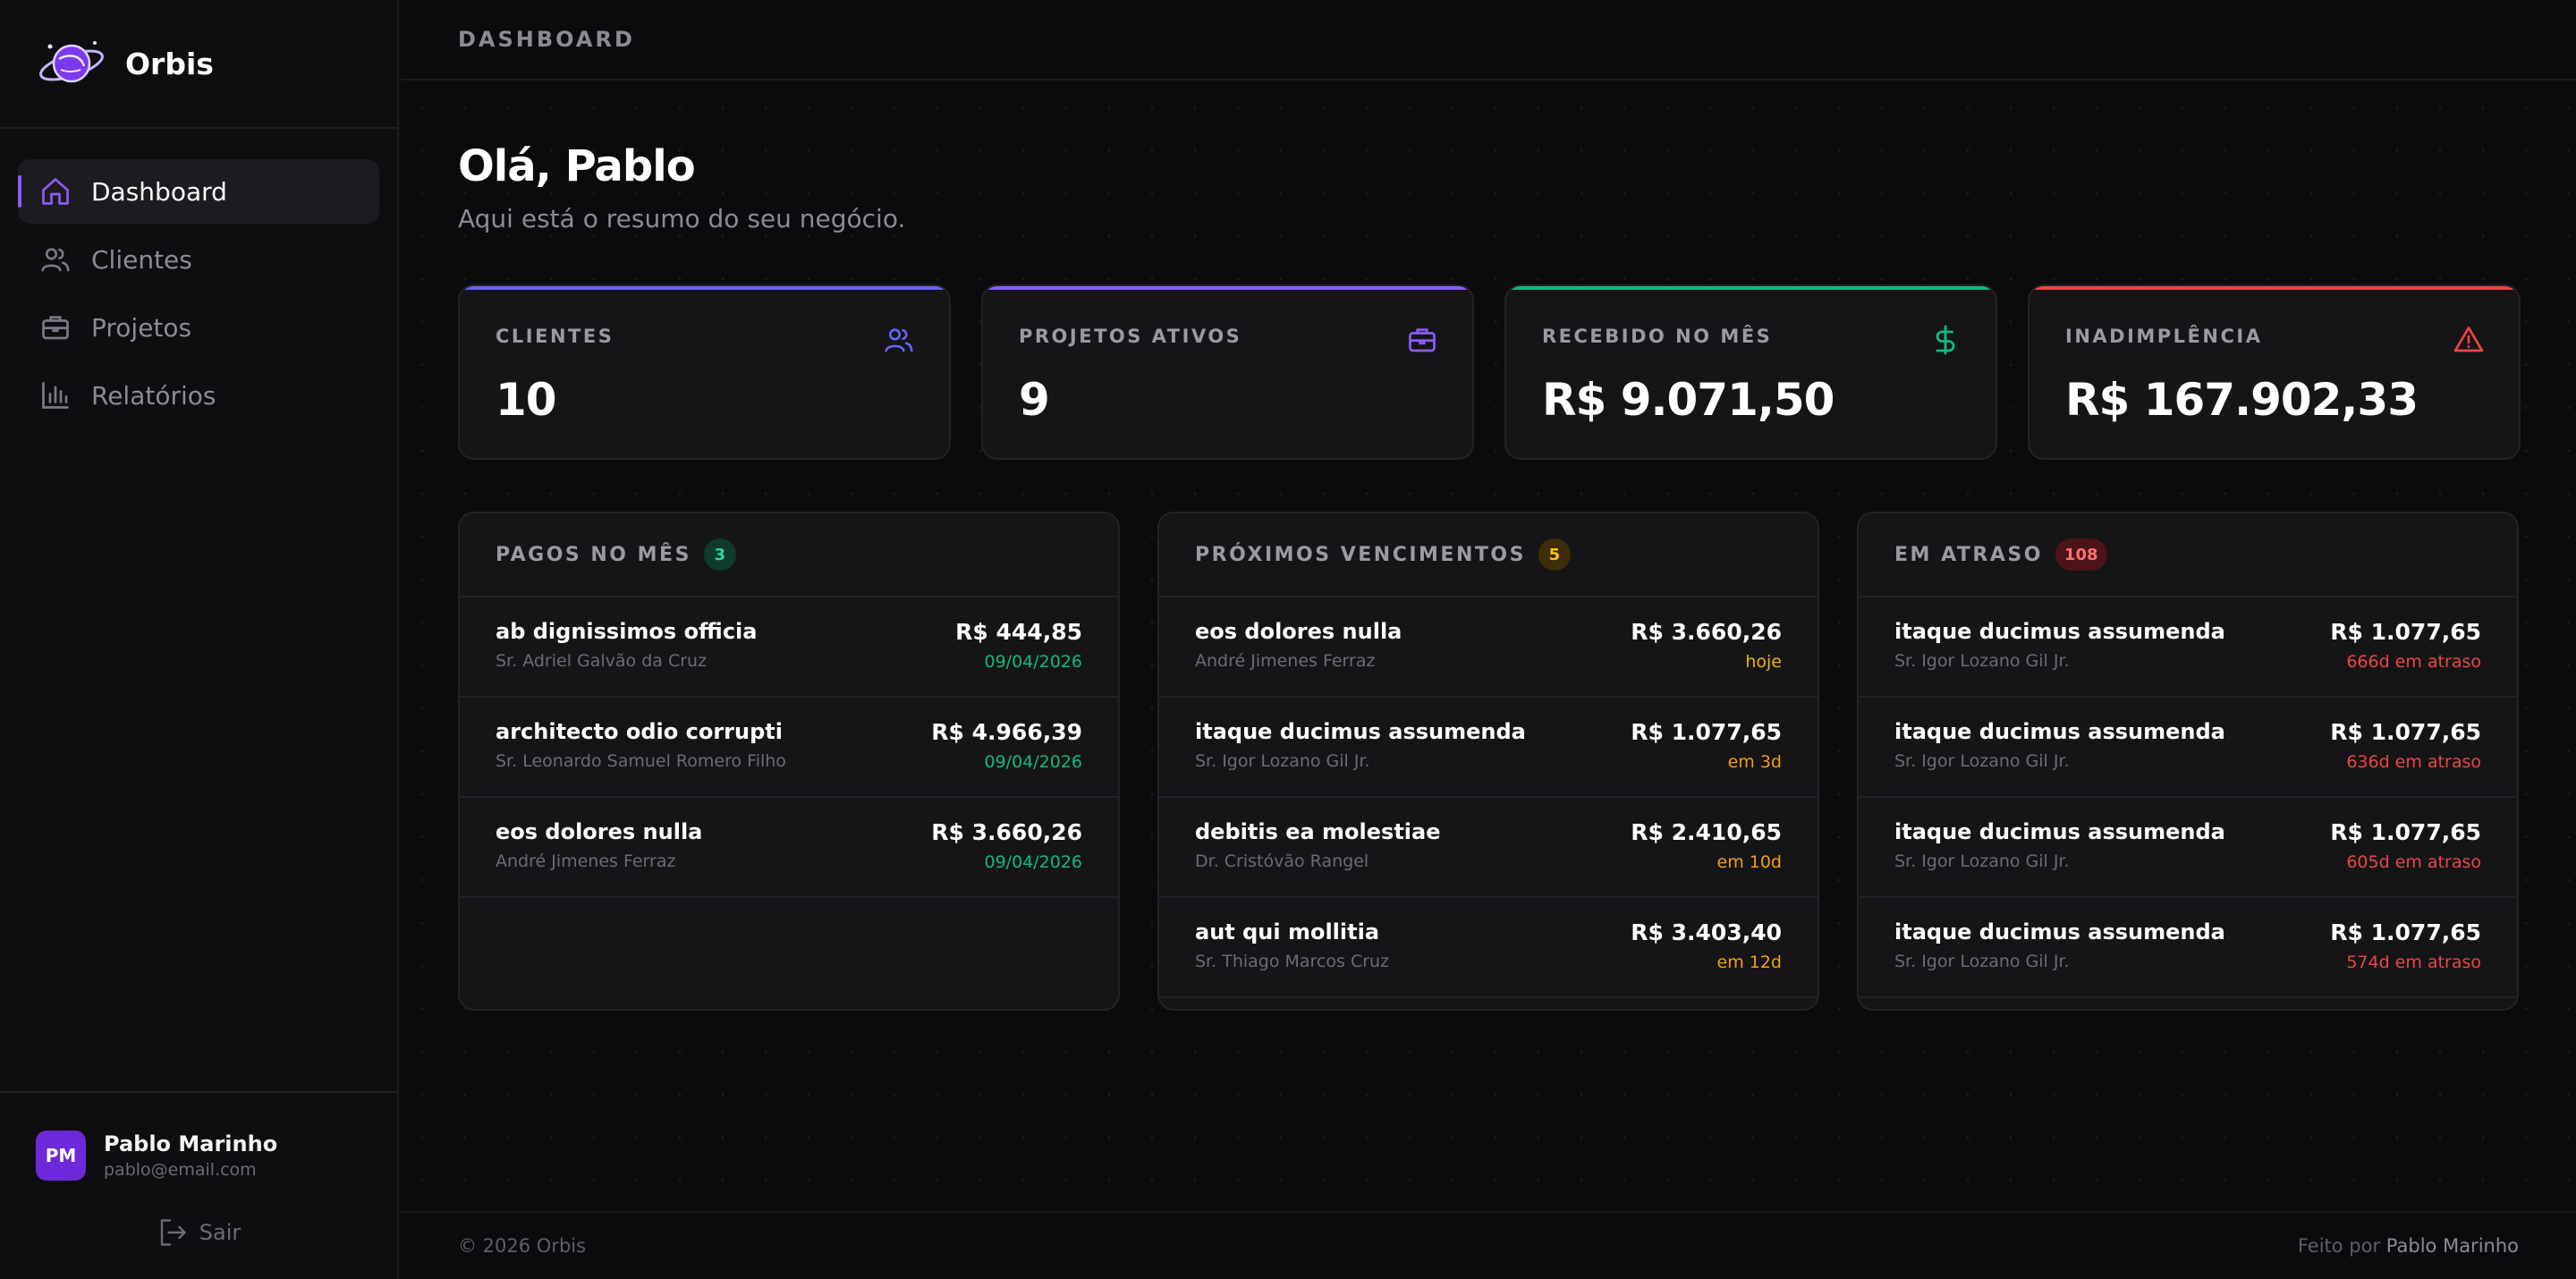 The width and height of the screenshot is (2576, 1279). I want to click on count-badge: 5, so click(1554, 555).